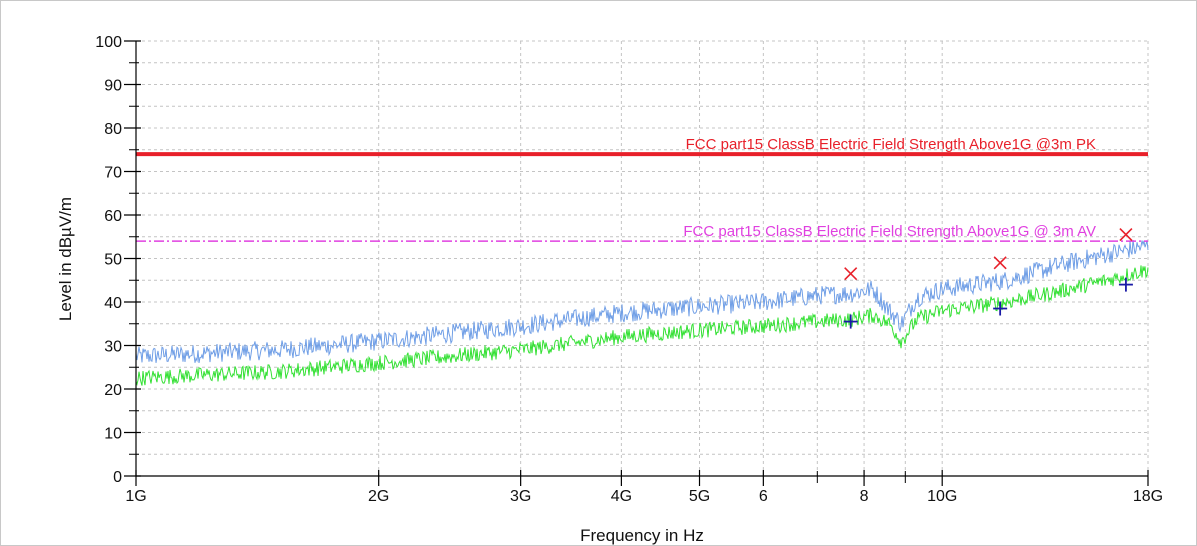 This screenshot has width=1197, height=546. What do you see at coordinates (113, 390) in the screenshot?
I see `y-tick-label: 20` at bounding box center [113, 390].